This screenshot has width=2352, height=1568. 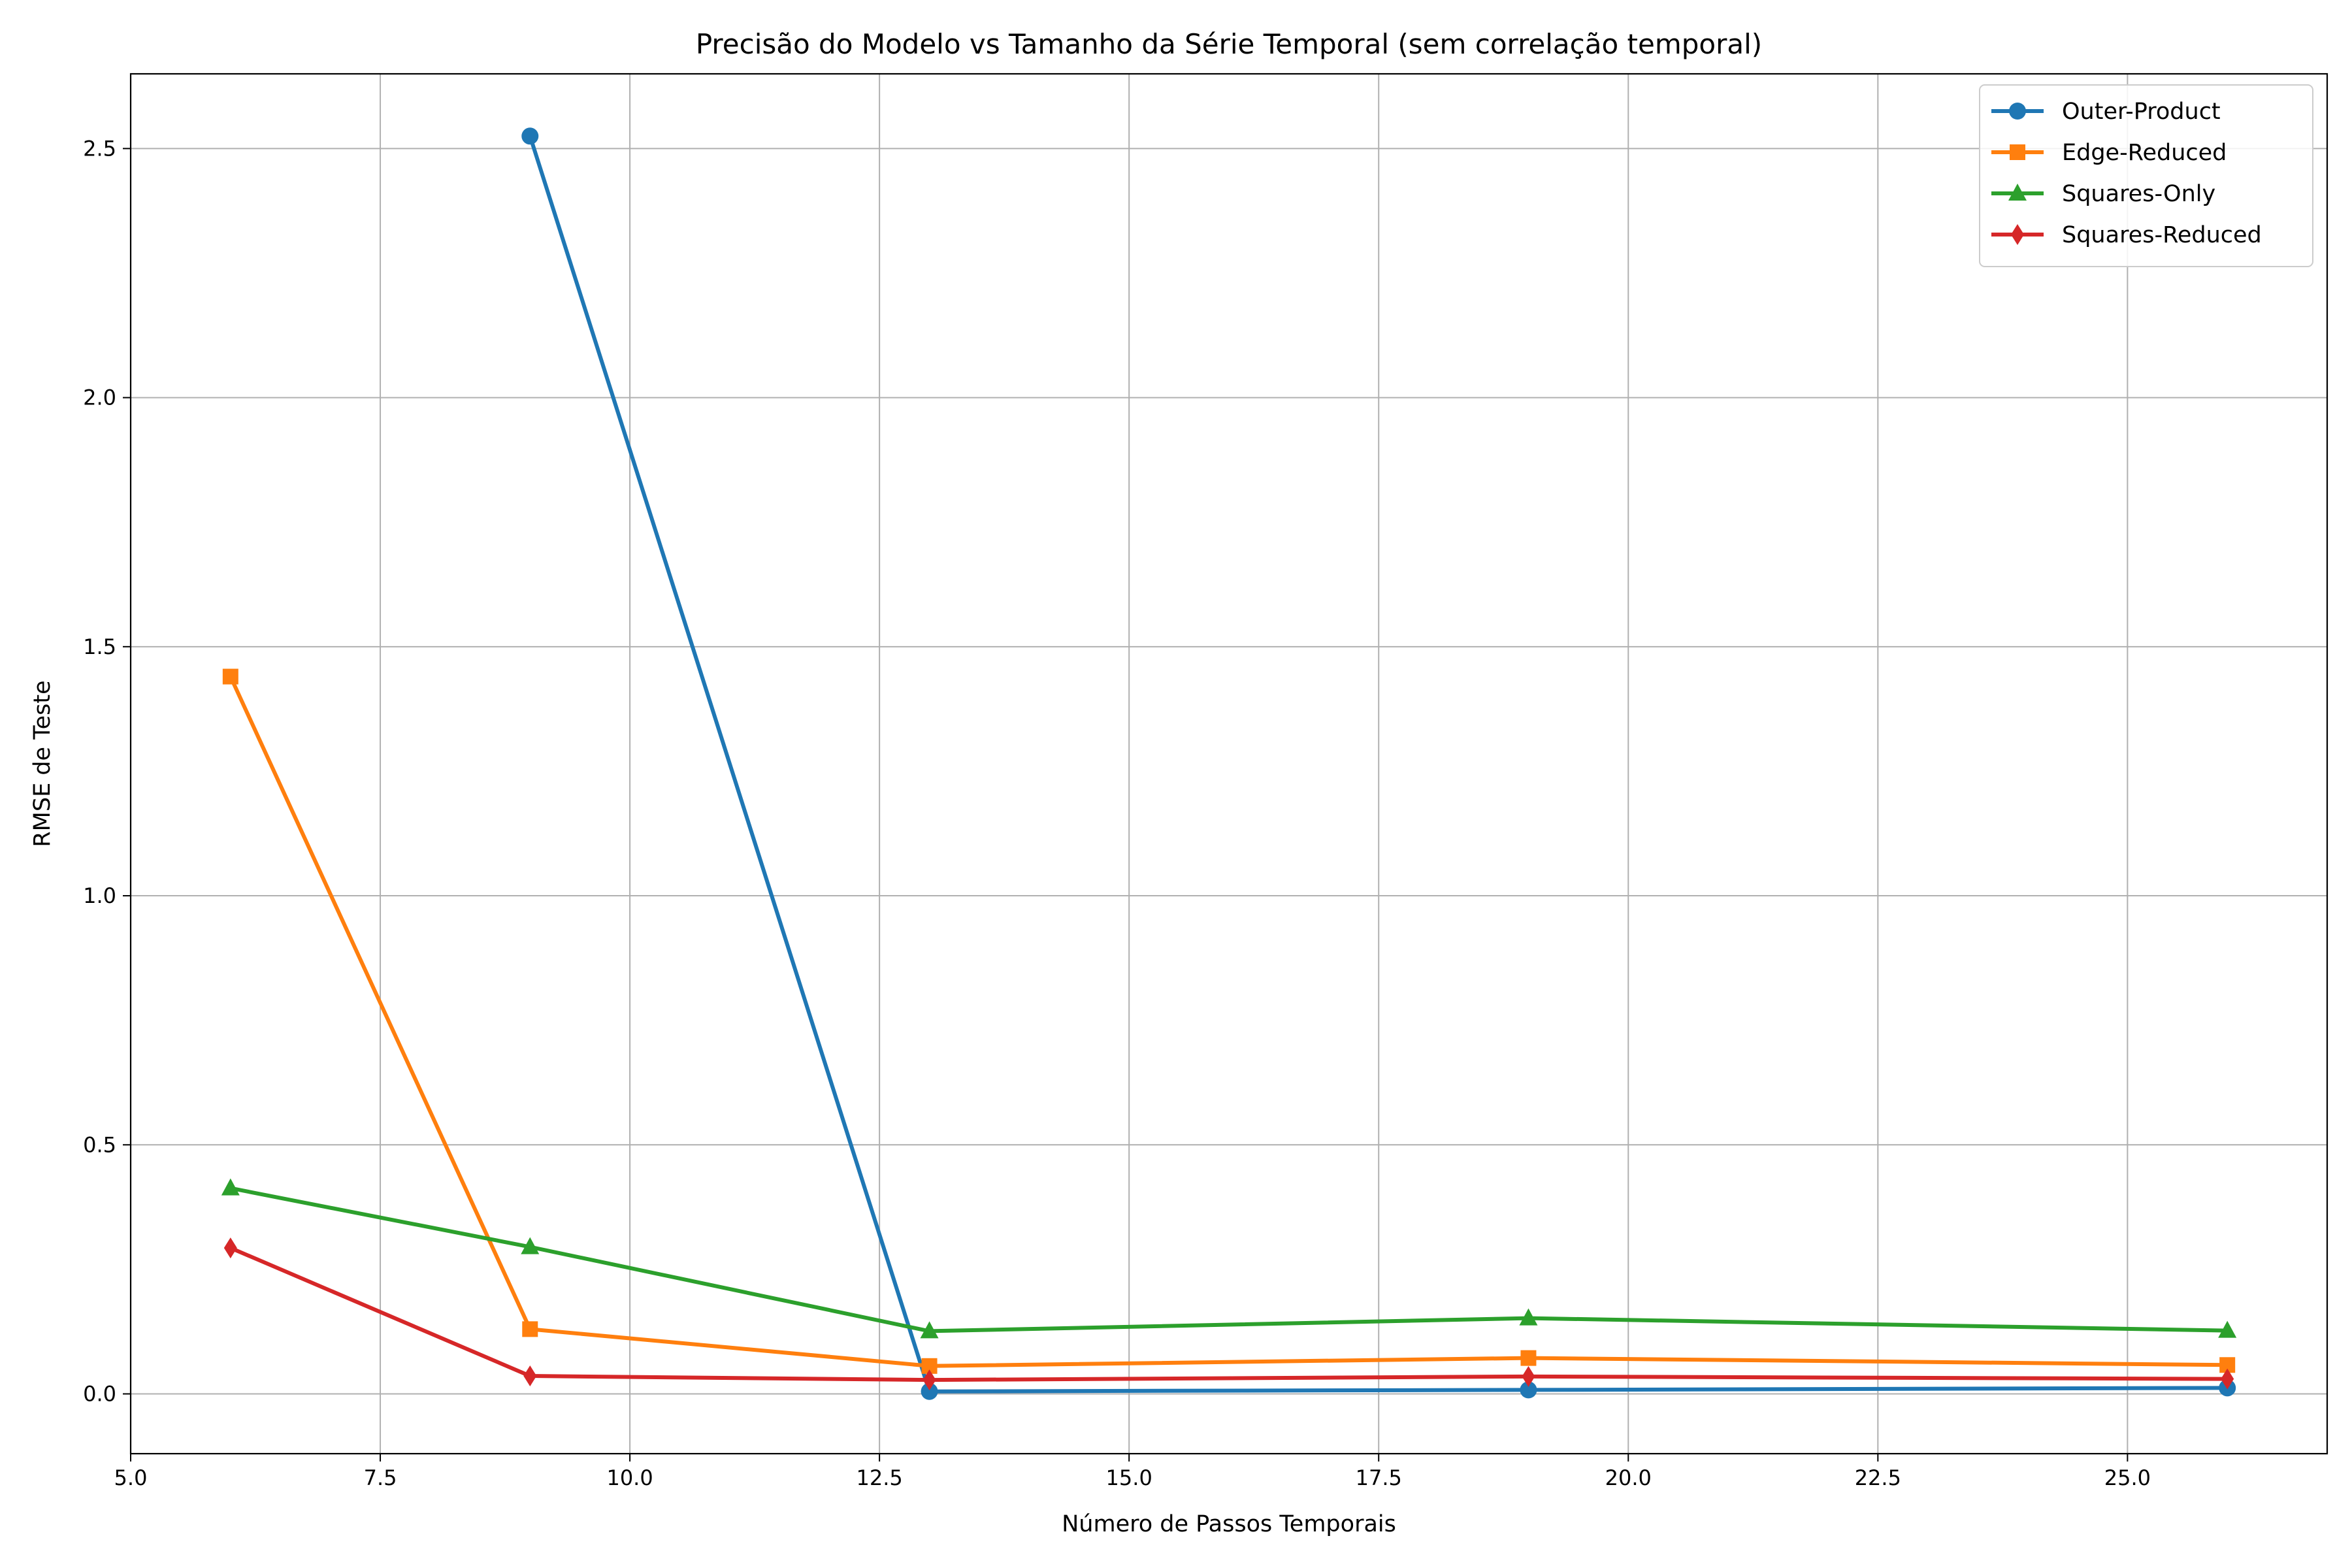 What do you see at coordinates (1628, 1477) in the screenshot?
I see `x-tick-label: 20.0` at bounding box center [1628, 1477].